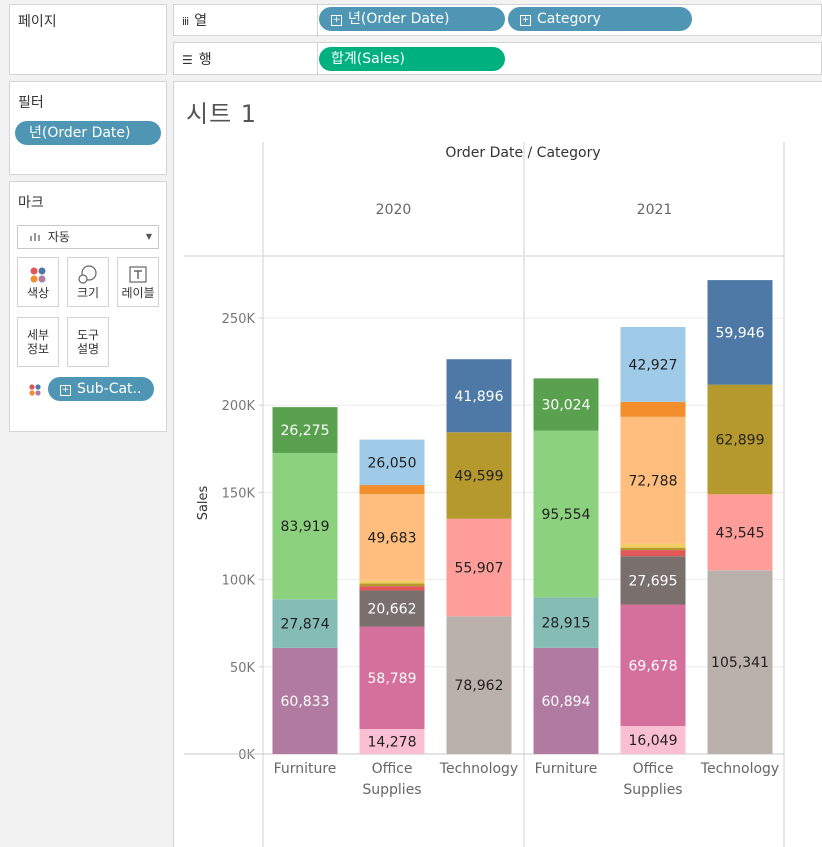 Image resolution: width=822 pixels, height=847 pixels. What do you see at coordinates (148, 236) in the screenshot?
I see `chevron-down-icon: ▼` at bounding box center [148, 236].